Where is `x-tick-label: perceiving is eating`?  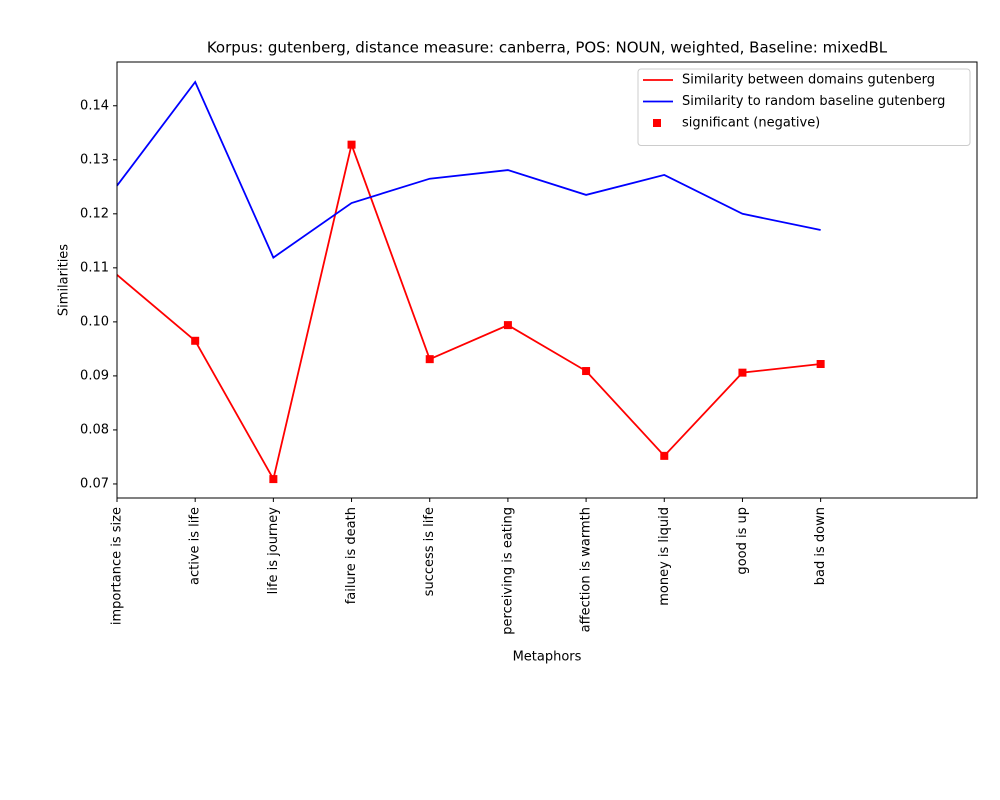
x-tick-label: perceiving is eating is located at coordinates (507, 571).